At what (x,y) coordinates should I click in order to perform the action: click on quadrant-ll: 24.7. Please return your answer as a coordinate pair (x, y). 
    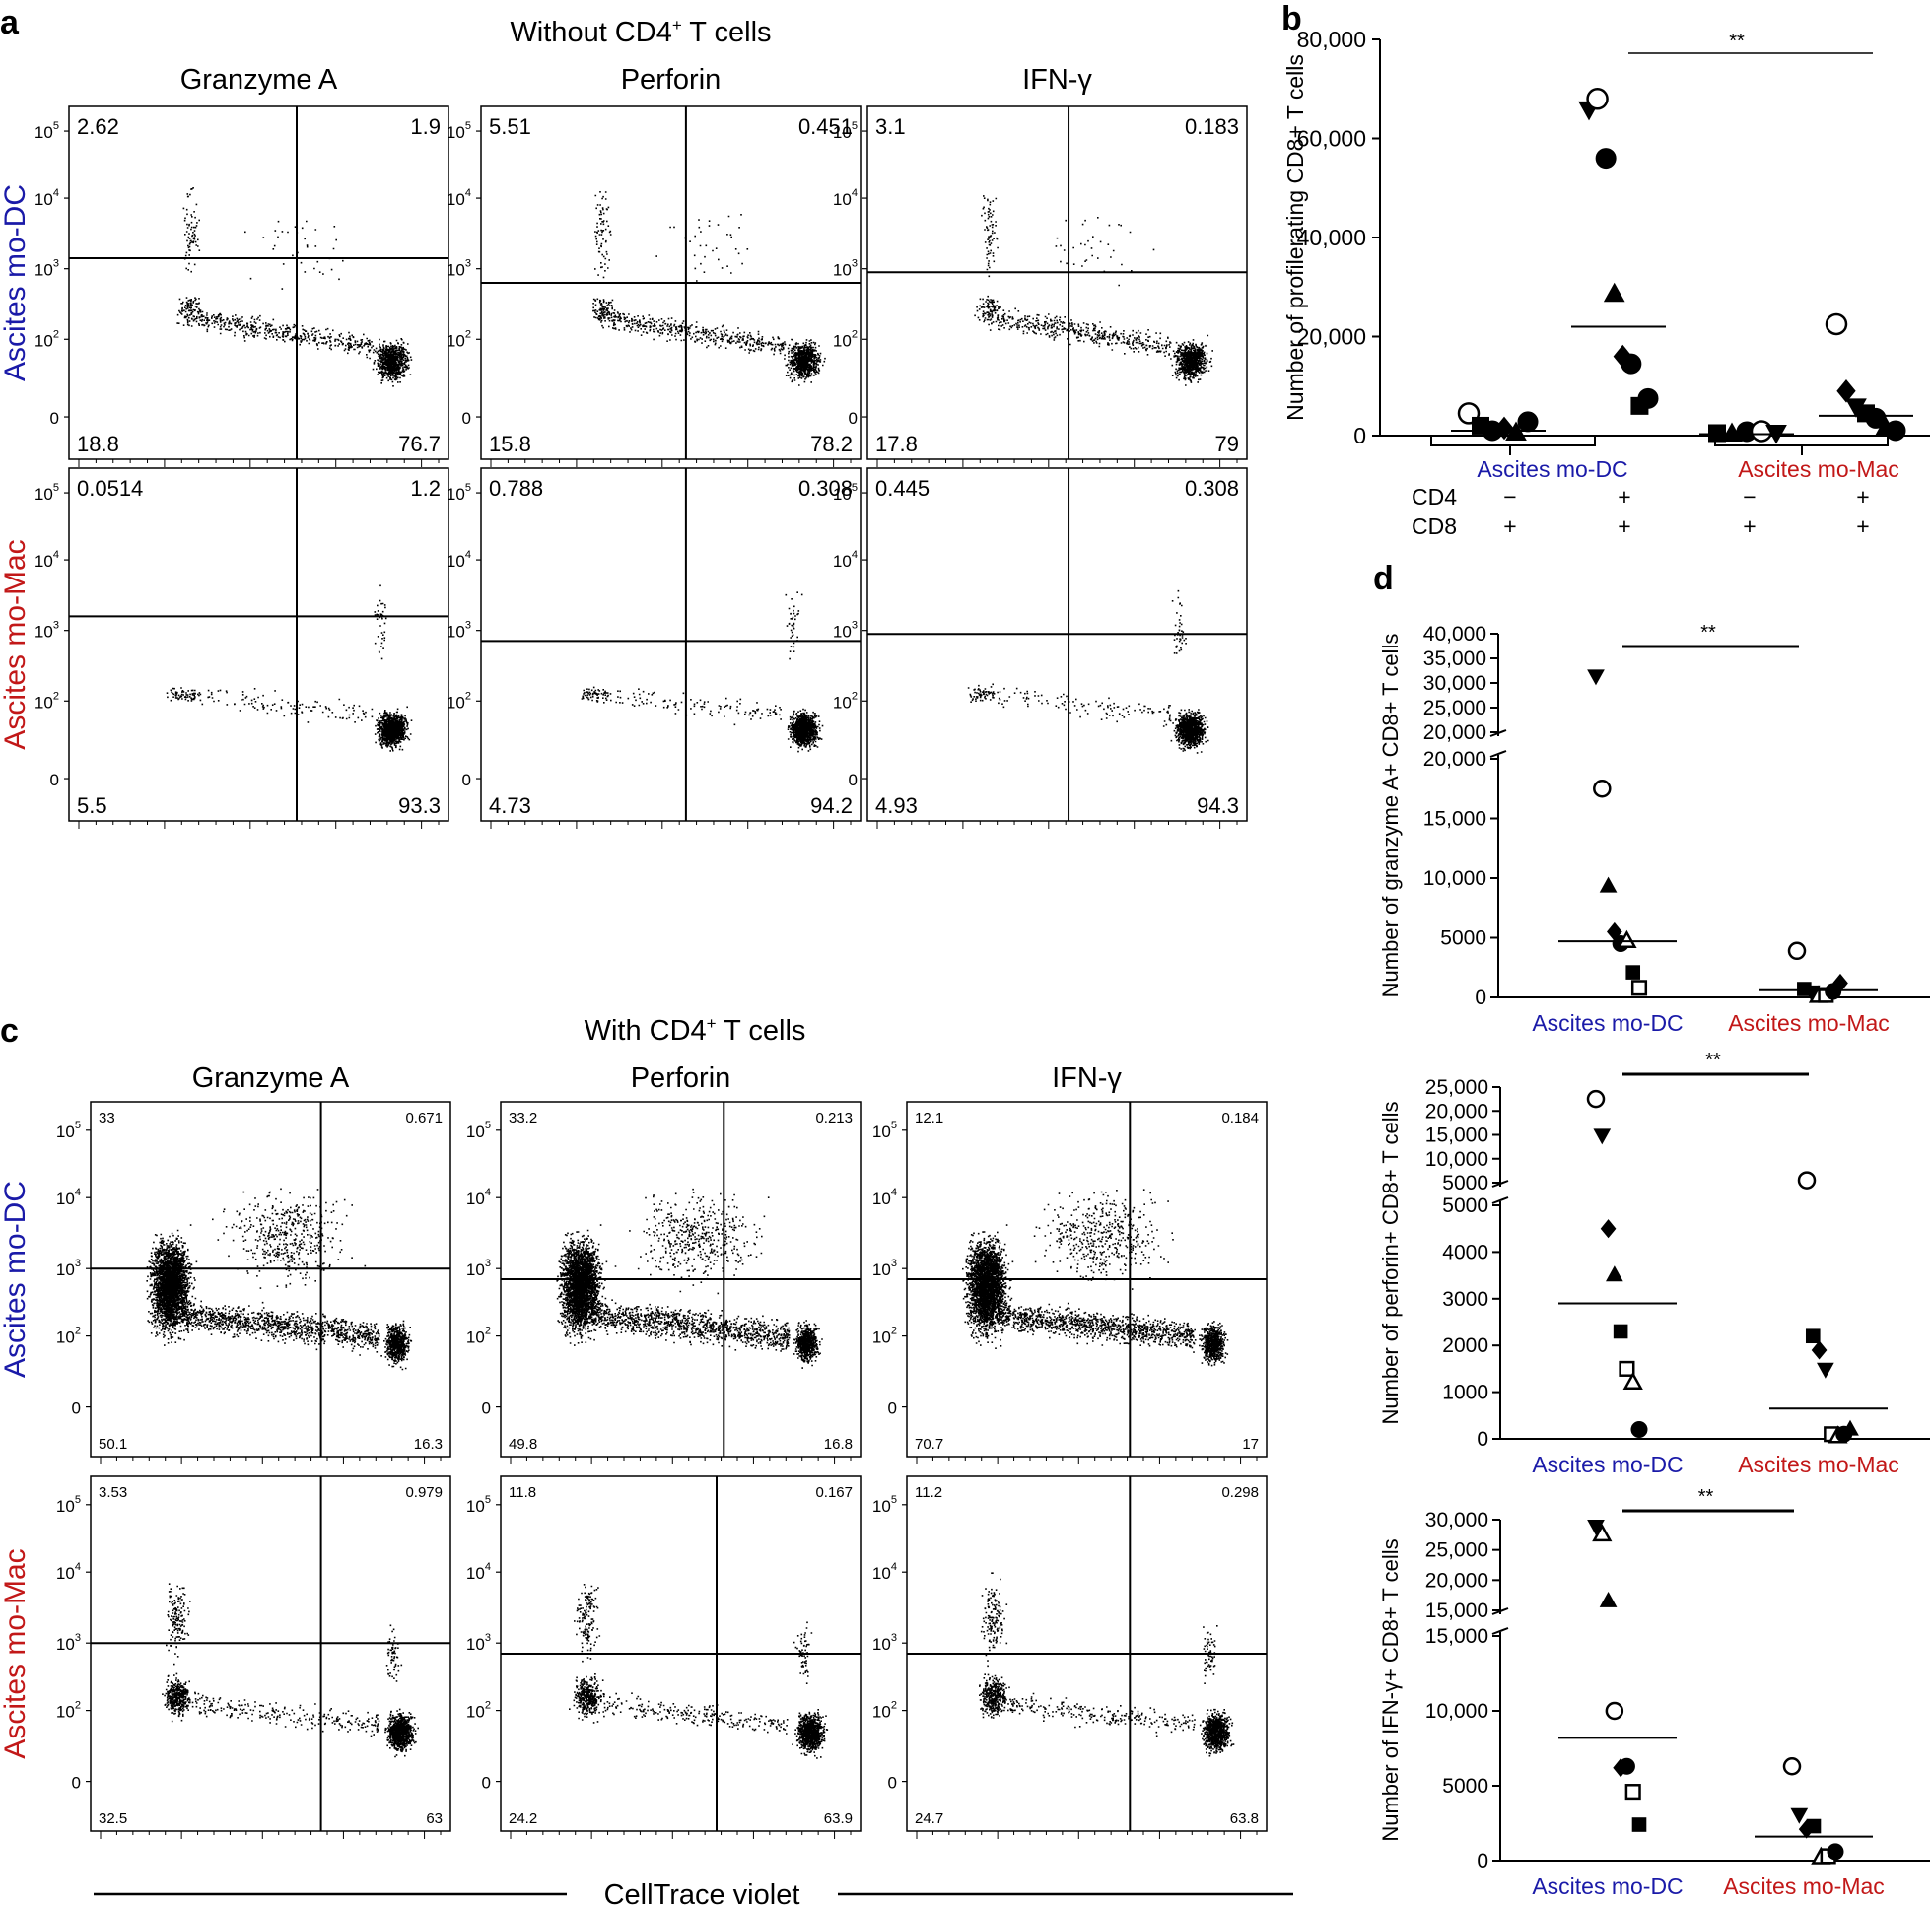
    Looking at the image, I should click on (929, 1818).